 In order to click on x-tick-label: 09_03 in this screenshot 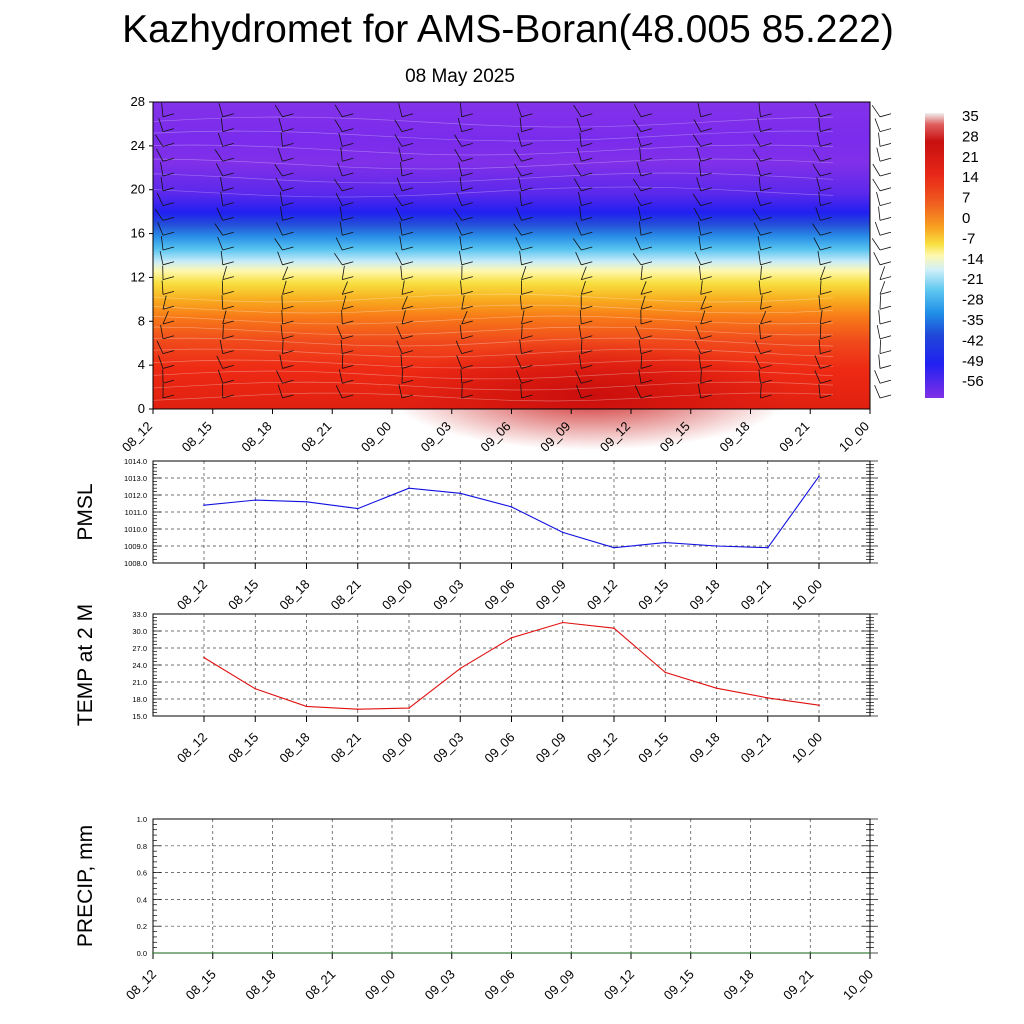, I will do `click(448, 595)`.